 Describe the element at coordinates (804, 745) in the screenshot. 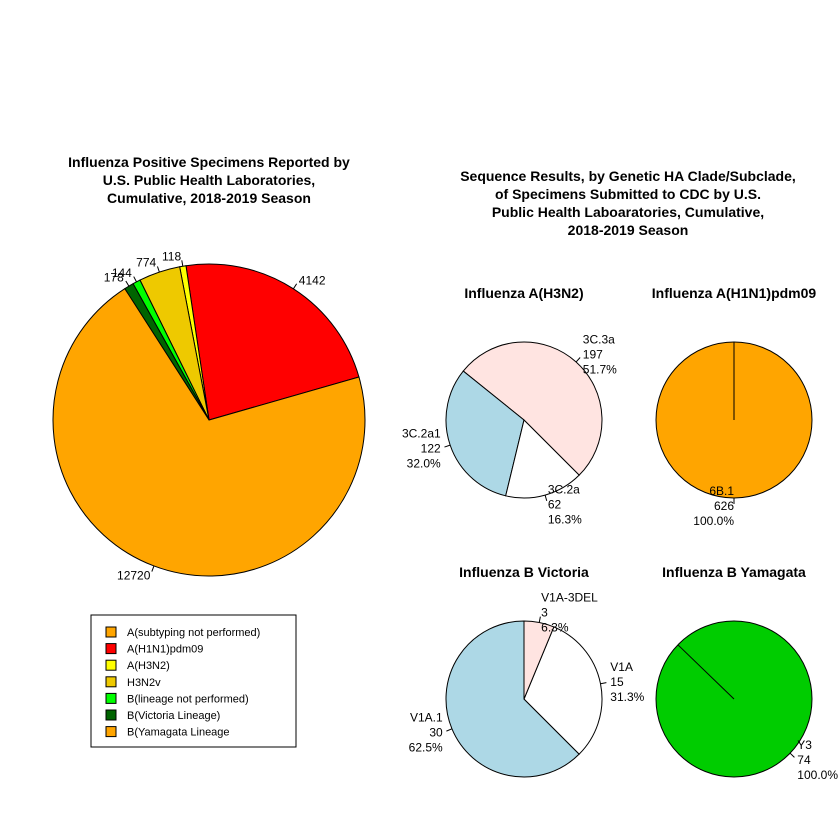

I see `pie-label: Y3` at that location.